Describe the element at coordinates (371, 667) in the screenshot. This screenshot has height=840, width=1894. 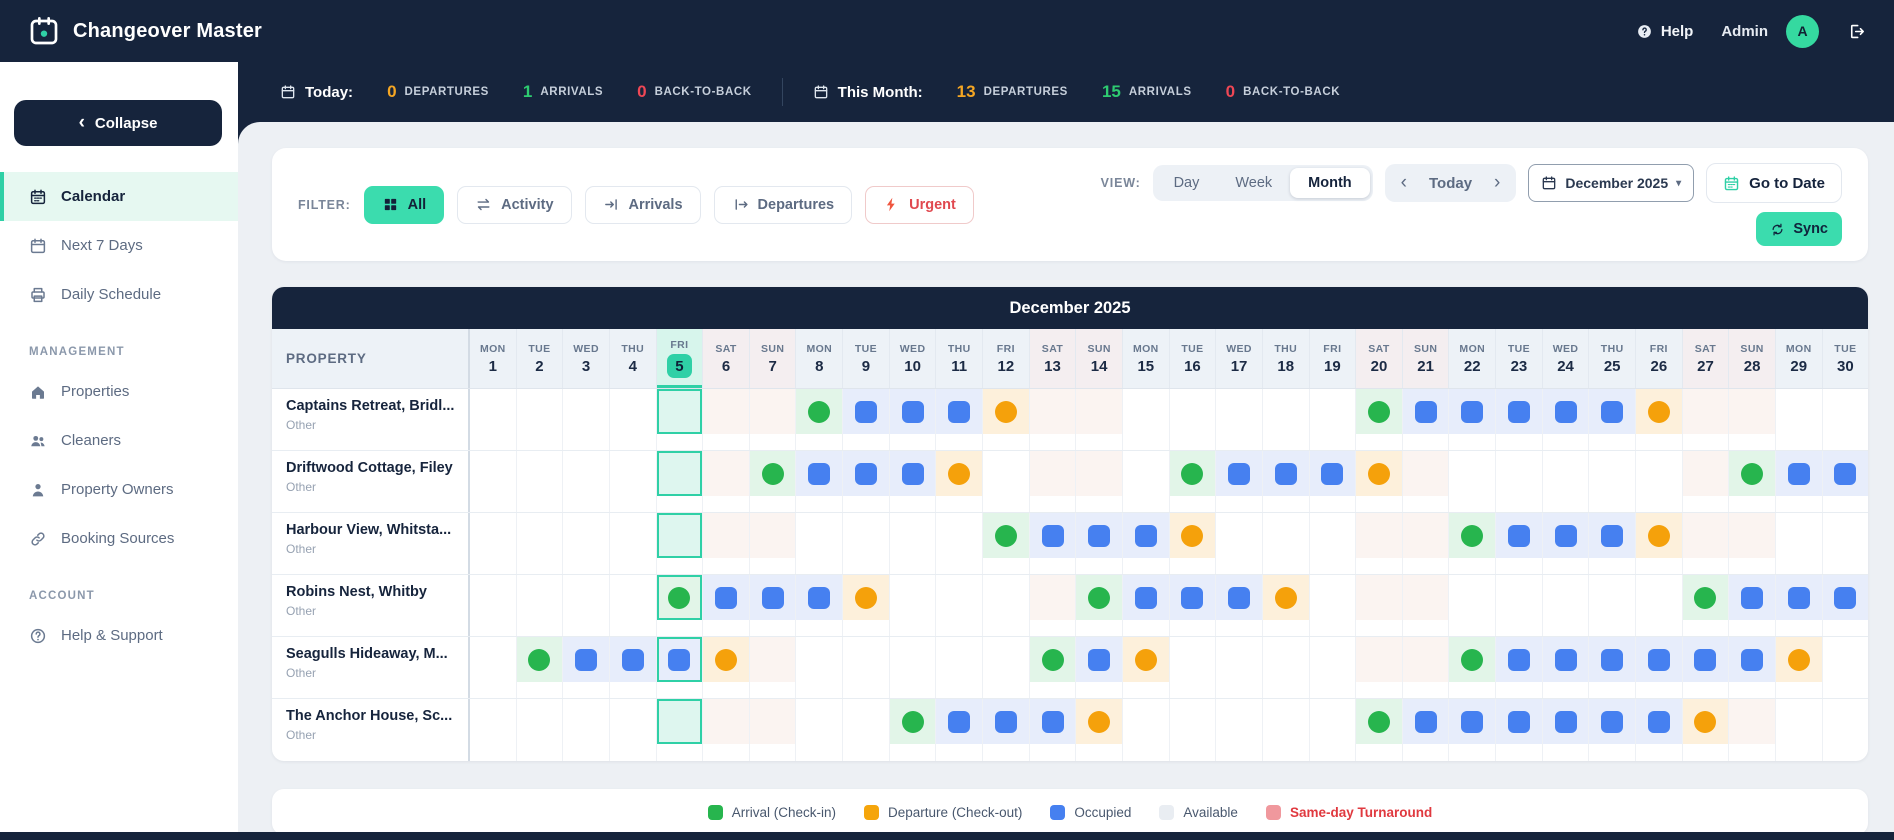
I see `property-cell: Seagulls Hideaway, M... Other` at that location.